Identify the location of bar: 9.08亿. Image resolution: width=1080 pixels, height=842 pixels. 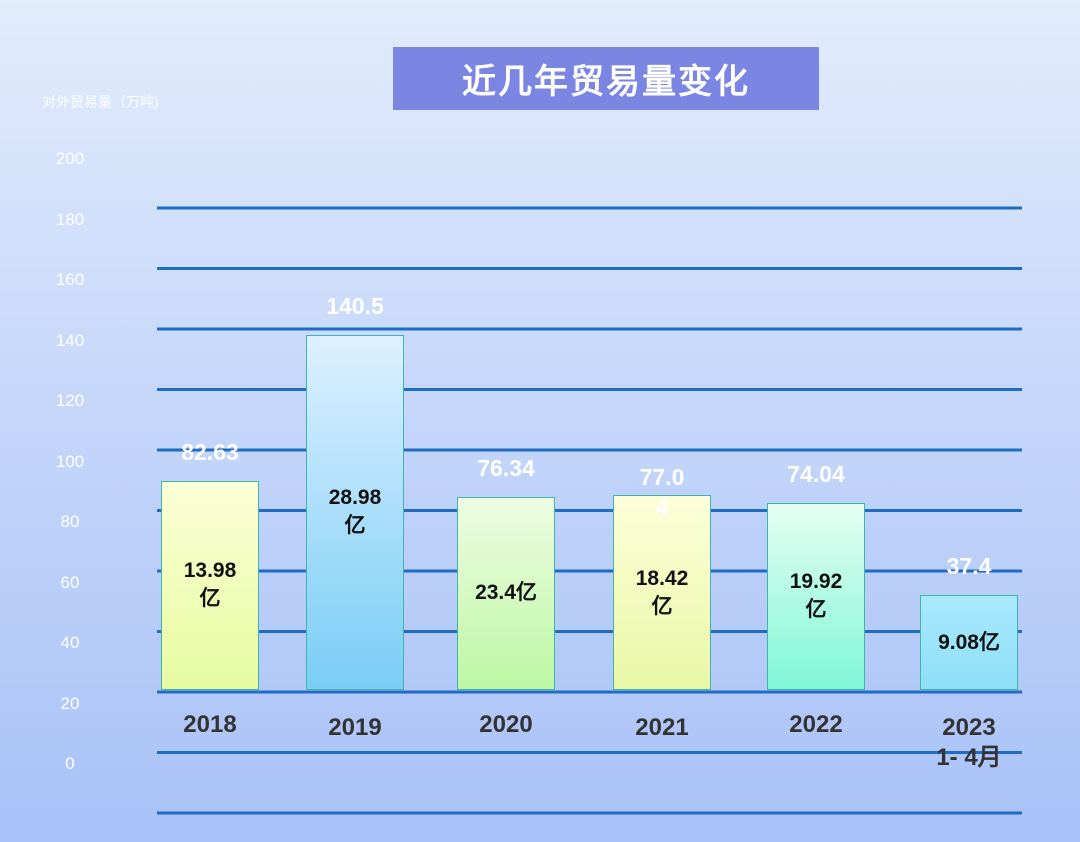
(969, 642).